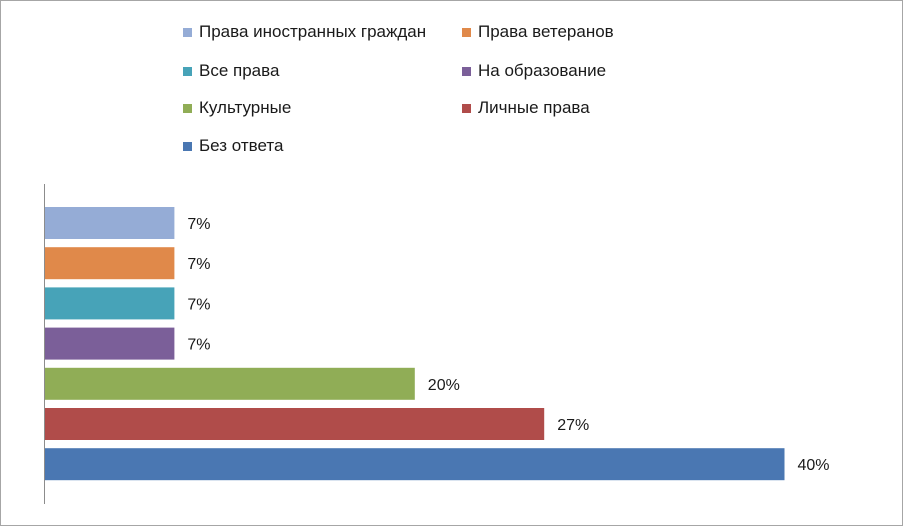 This screenshot has height=526, width=903. I want to click on legend-label: Права ветеранов, so click(546, 31).